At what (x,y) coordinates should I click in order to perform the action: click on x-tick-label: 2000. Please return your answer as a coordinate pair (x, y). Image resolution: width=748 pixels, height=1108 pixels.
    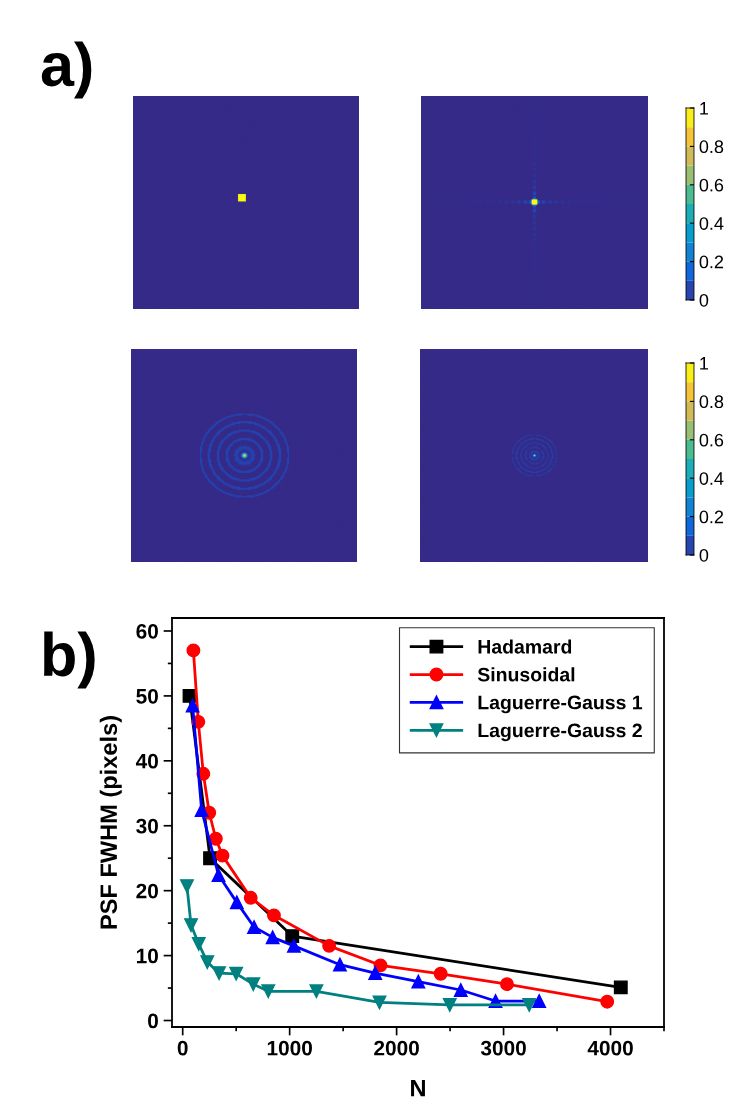
    Looking at the image, I should click on (396, 1048).